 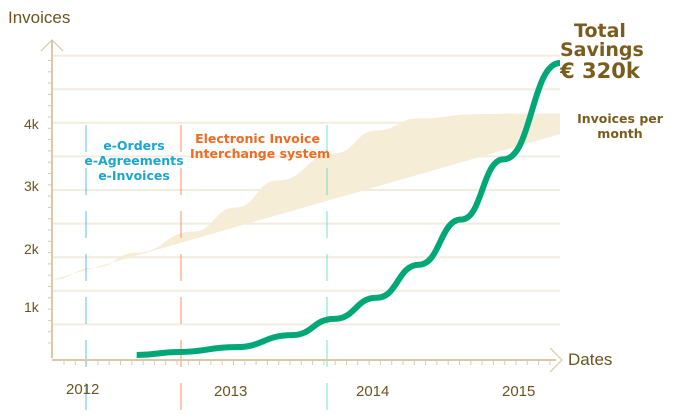 I want to click on x-axis-label: Dates, so click(x=590, y=359).